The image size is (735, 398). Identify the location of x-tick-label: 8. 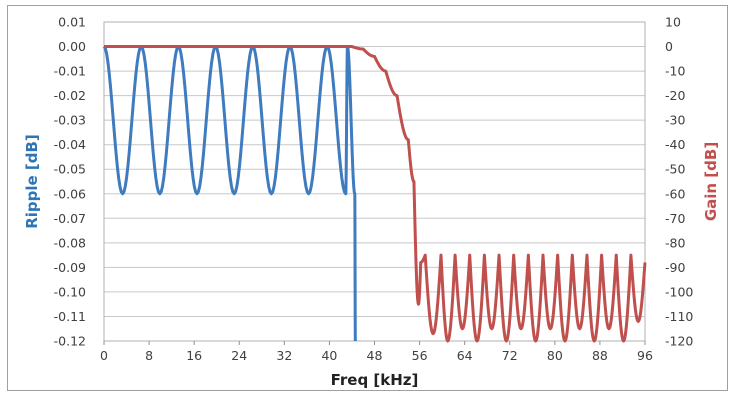
(149, 355).